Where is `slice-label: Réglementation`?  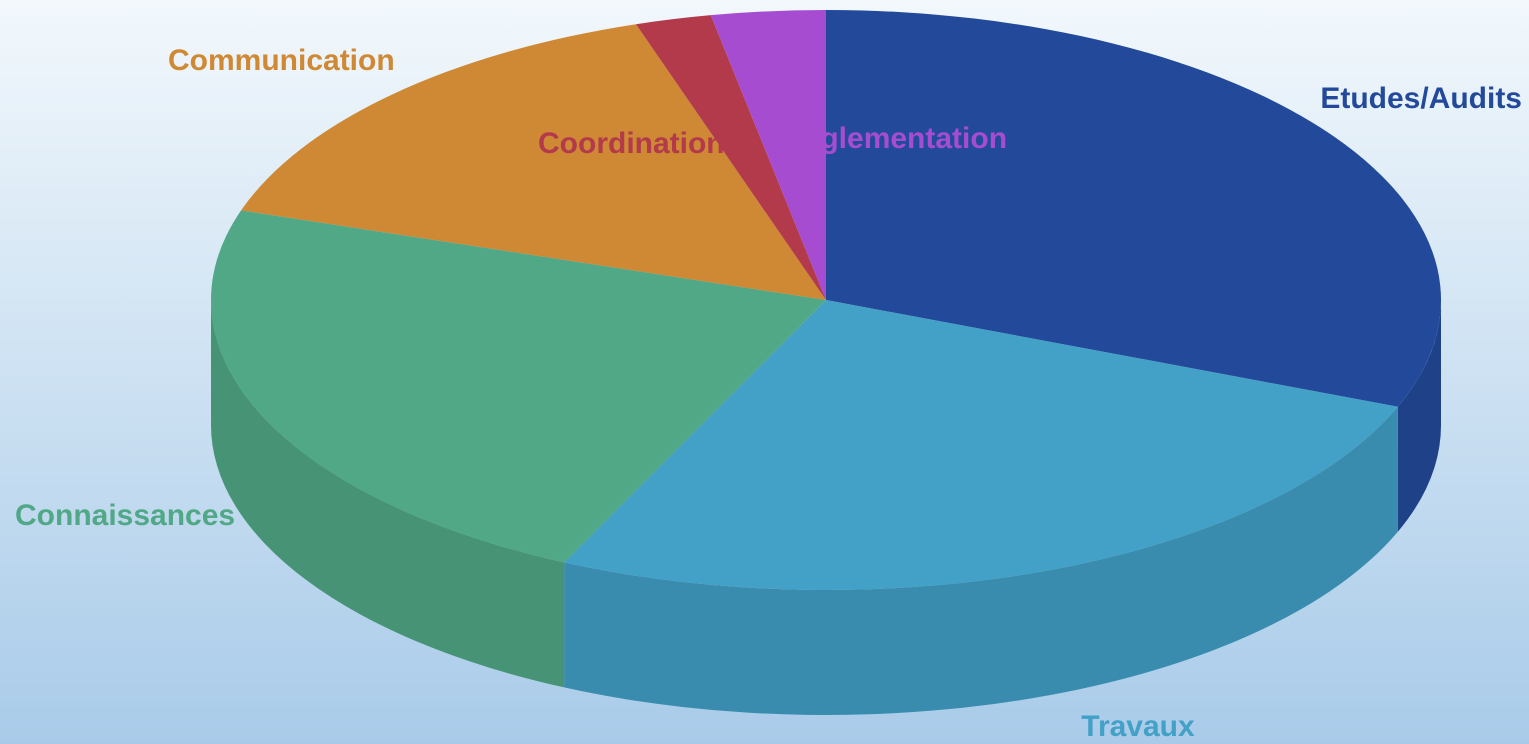 slice-label: Réglementation is located at coordinates (894, 138).